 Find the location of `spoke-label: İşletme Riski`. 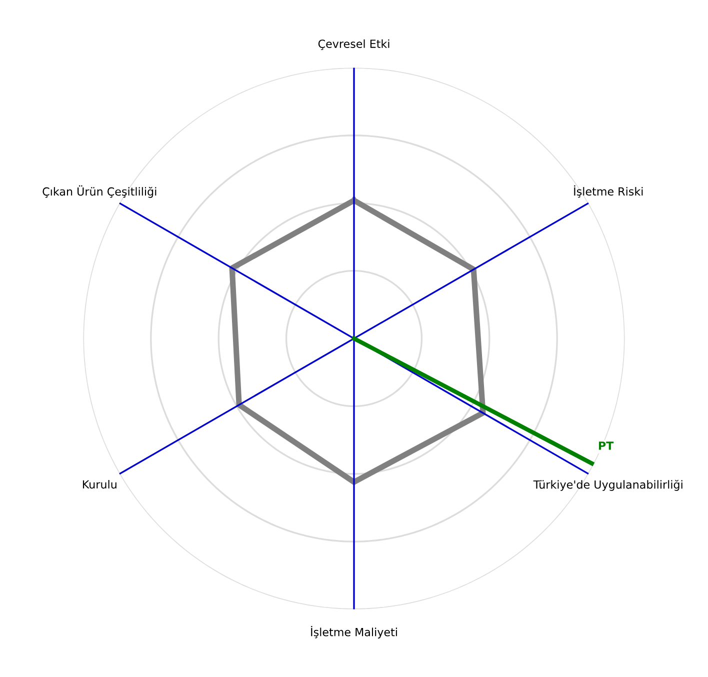

spoke-label: İşletme Riski is located at coordinates (608, 191).